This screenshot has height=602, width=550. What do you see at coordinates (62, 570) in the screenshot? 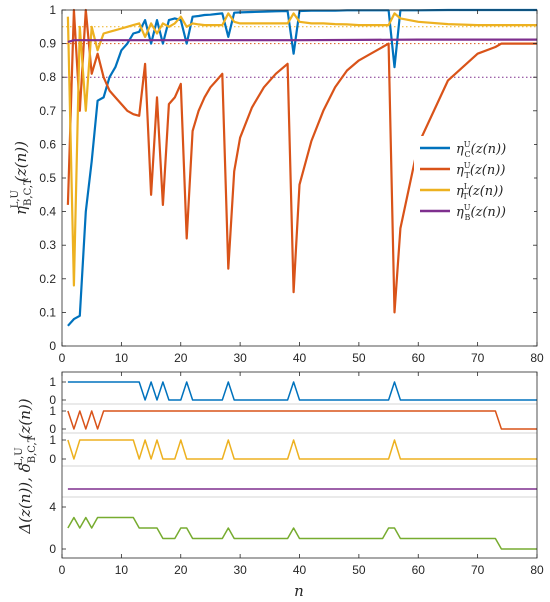
I see `bottom-x-tick-label-0: 0` at bounding box center [62, 570].